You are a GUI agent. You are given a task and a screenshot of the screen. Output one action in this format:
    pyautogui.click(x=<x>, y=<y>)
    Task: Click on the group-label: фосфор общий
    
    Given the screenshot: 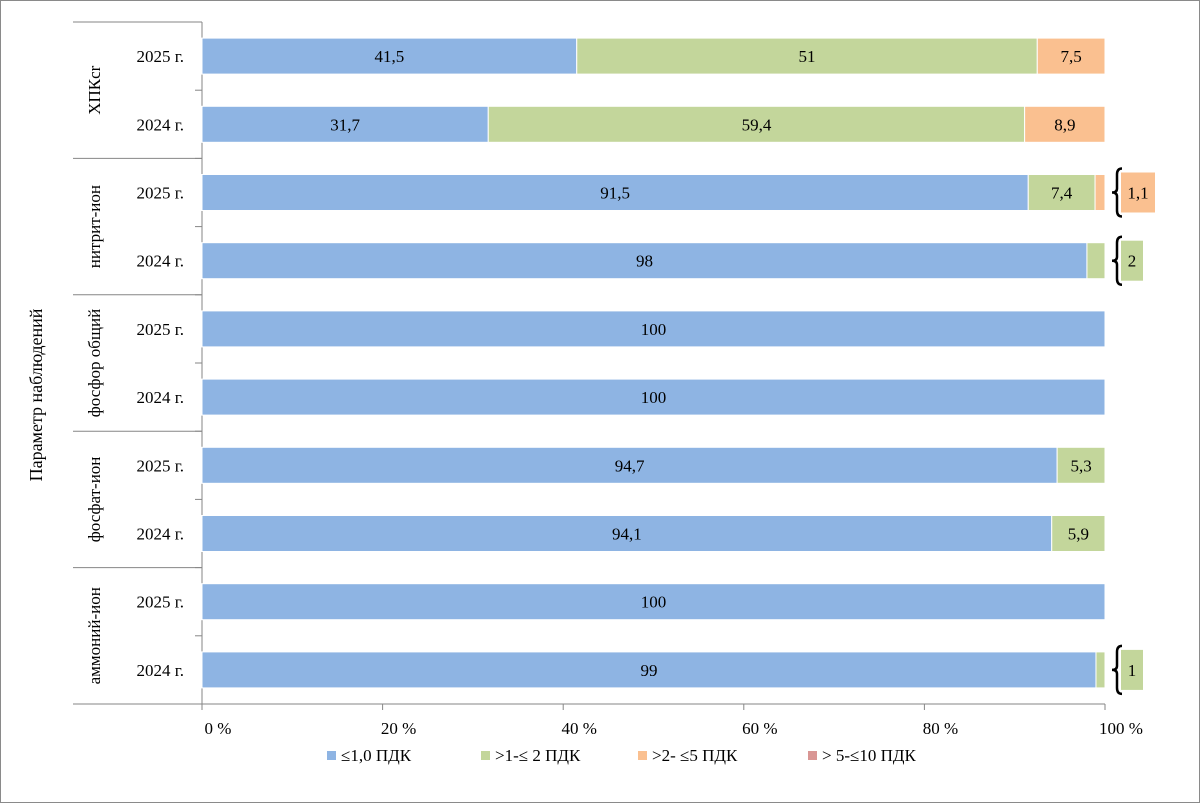 What is the action you would take?
    pyautogui.click(x=94, y=363)
    